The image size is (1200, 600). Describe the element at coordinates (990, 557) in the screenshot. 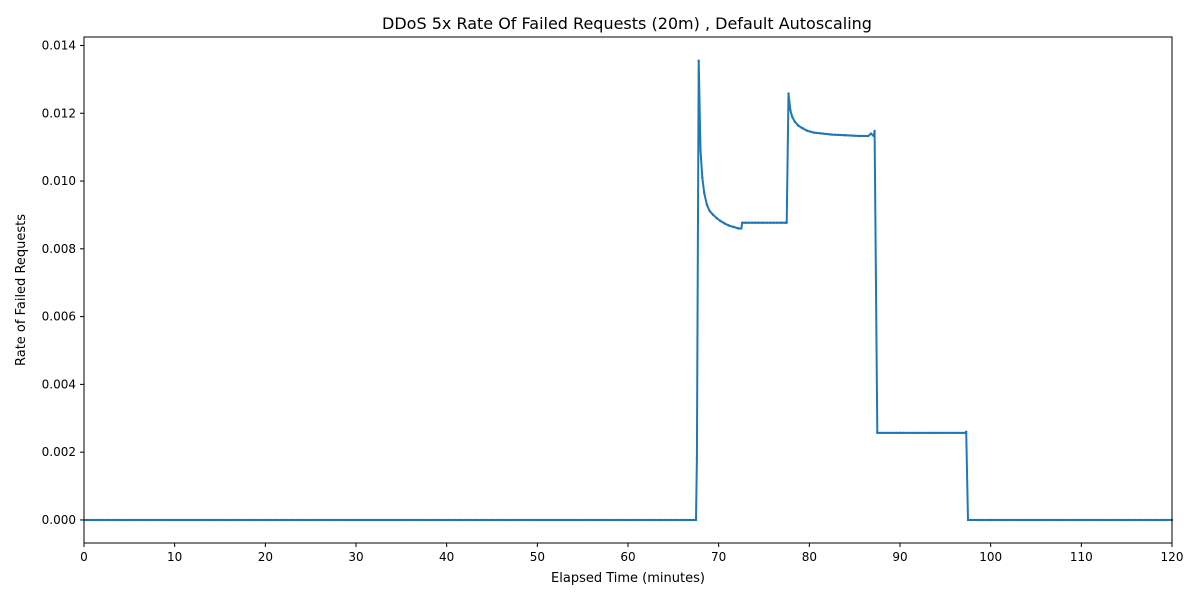

I see `x-tick-label: 100` at that location.